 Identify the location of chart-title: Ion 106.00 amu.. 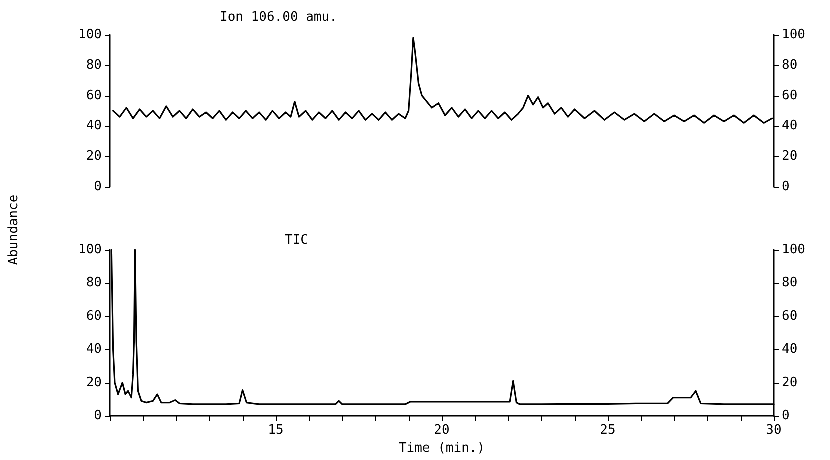
(279, 17).